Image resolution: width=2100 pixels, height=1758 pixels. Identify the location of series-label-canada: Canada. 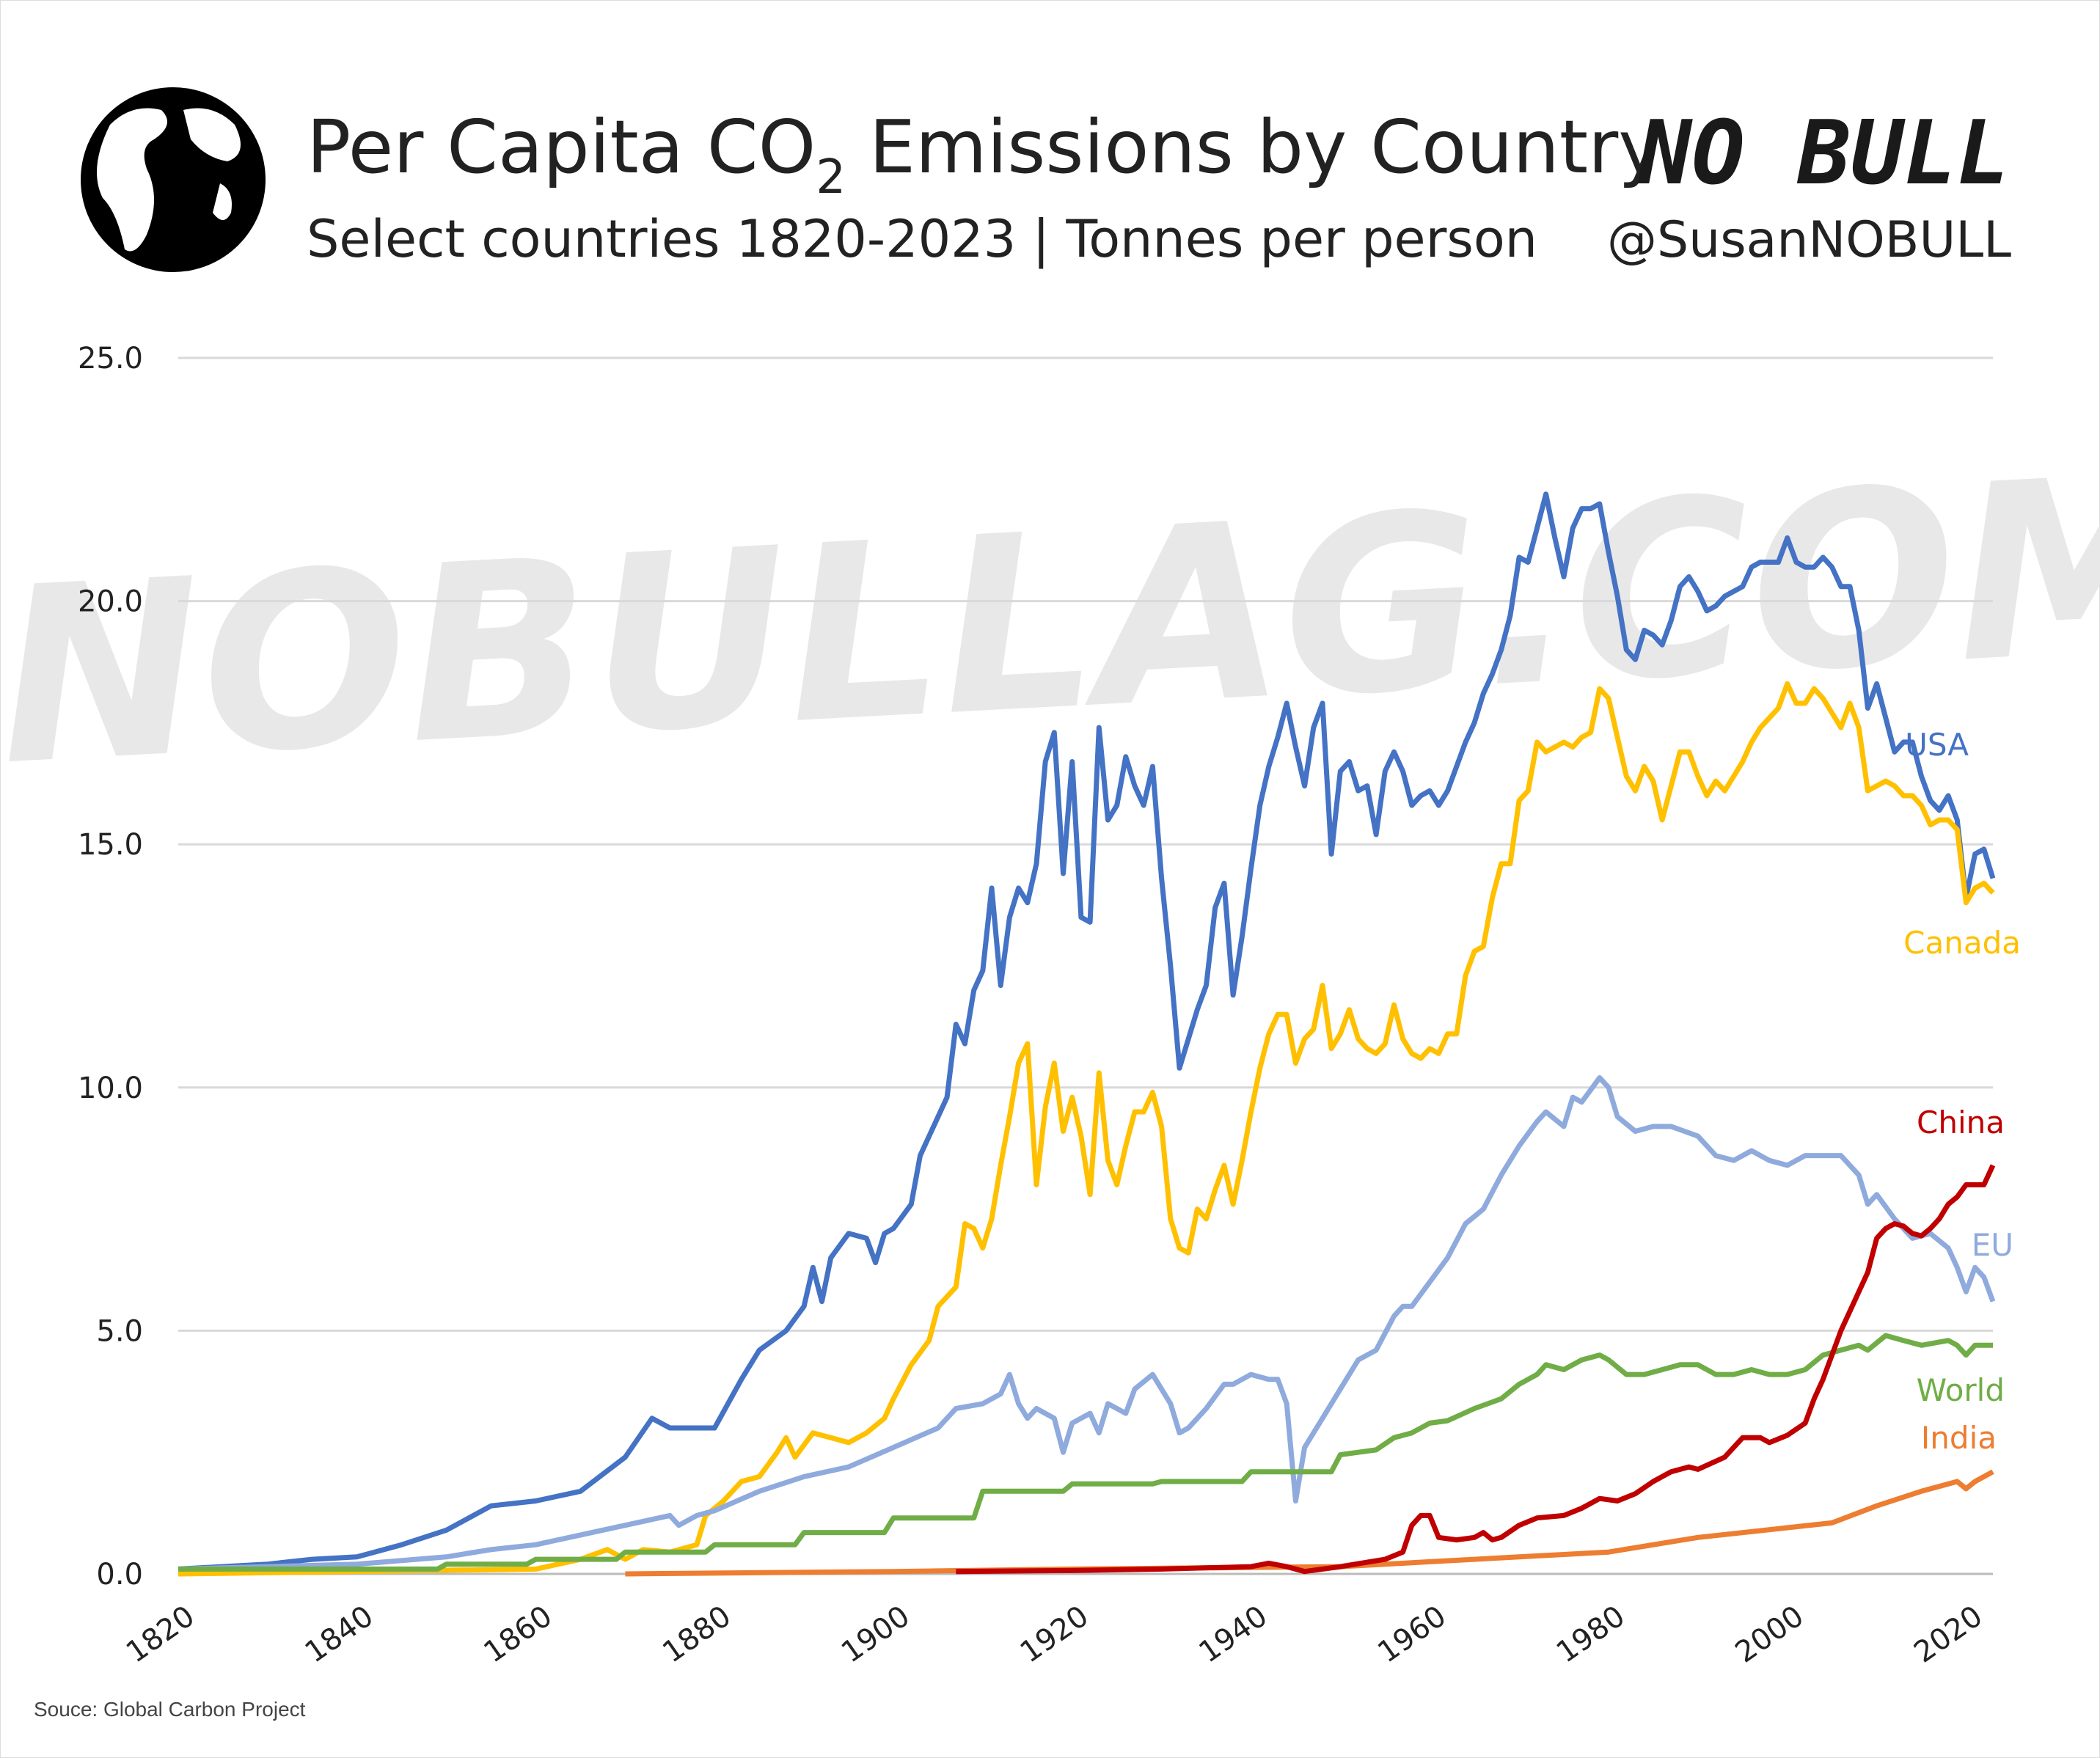
(1962, 943).